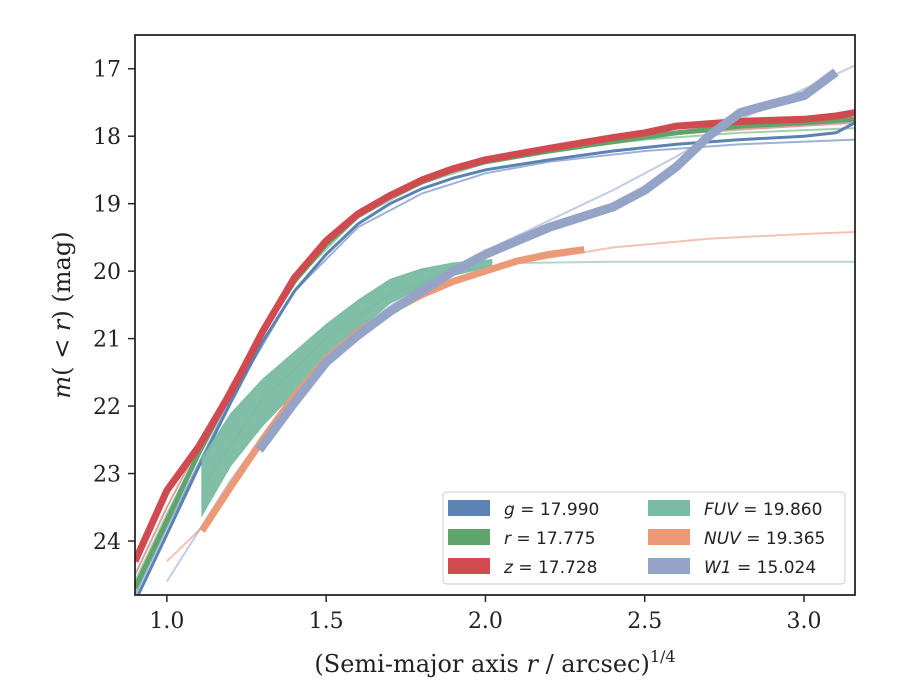 Image resolution: width=900 pixels, height=700 pixels. I want to click on legend-entry-fuv: FUV = 19.860, so click(763, 510).